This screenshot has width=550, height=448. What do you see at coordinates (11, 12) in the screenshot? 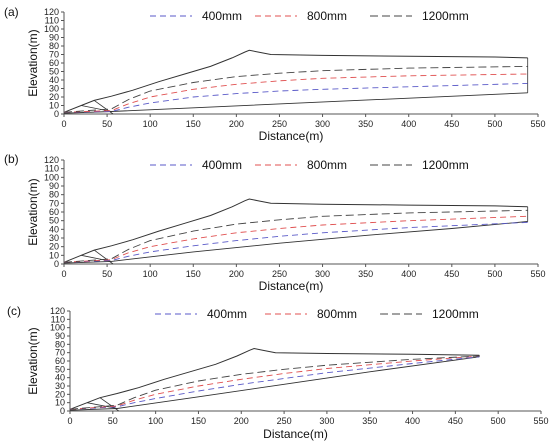
I see `panel-label: (a)` at bounding box center [11, 12].